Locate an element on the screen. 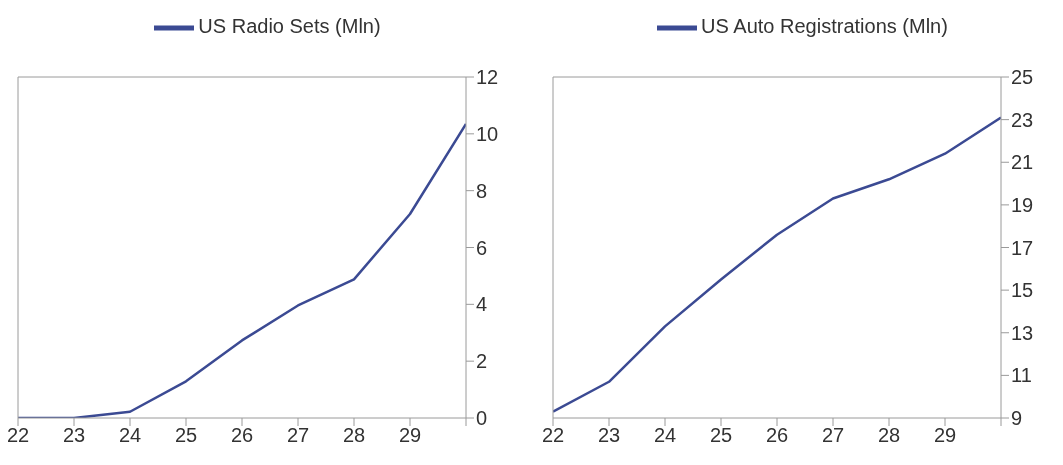 The height and width of the screenshot is (465, 1063). y-tick-label: 8 is located at coordinates (482, 190).